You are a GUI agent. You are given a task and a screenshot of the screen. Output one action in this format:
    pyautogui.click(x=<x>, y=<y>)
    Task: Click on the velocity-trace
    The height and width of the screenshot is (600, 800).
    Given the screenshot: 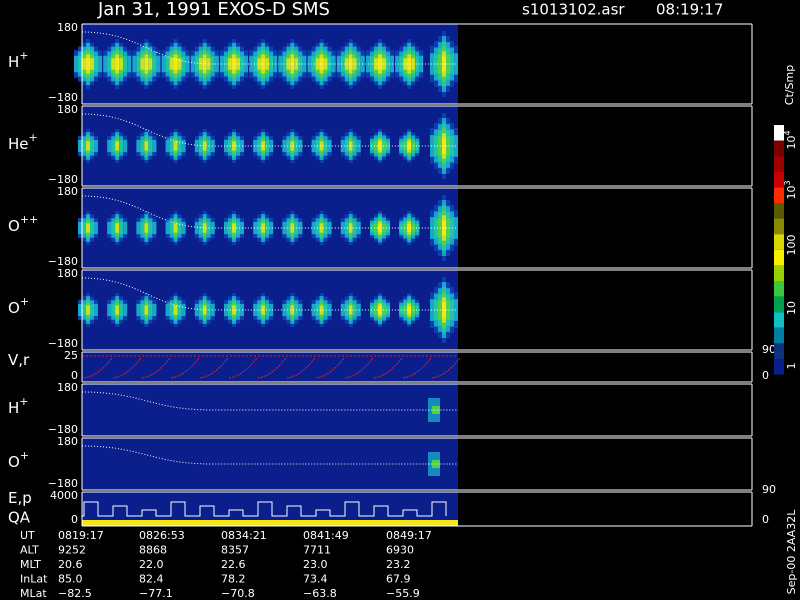 What is the action you would take?
    pyautogui.click(x=272, y=368)
    